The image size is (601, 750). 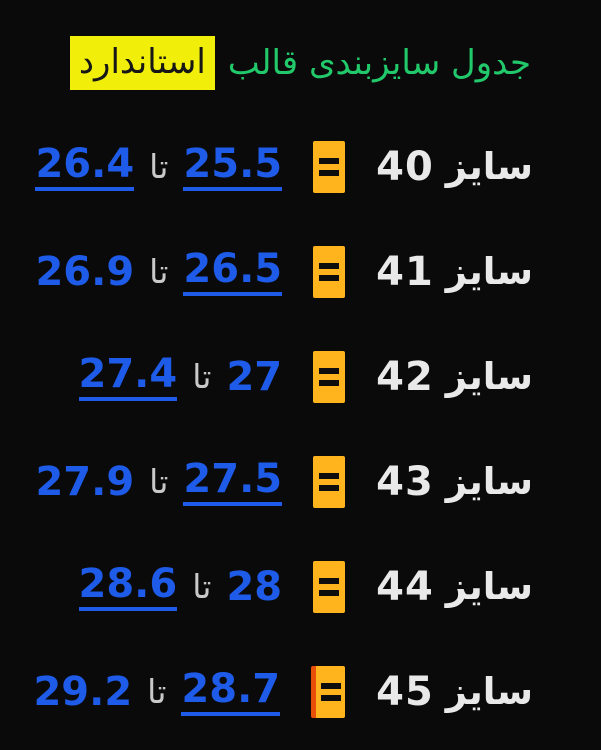 I want to click on range-start-value: 27.5, so click(x=233, y=481).